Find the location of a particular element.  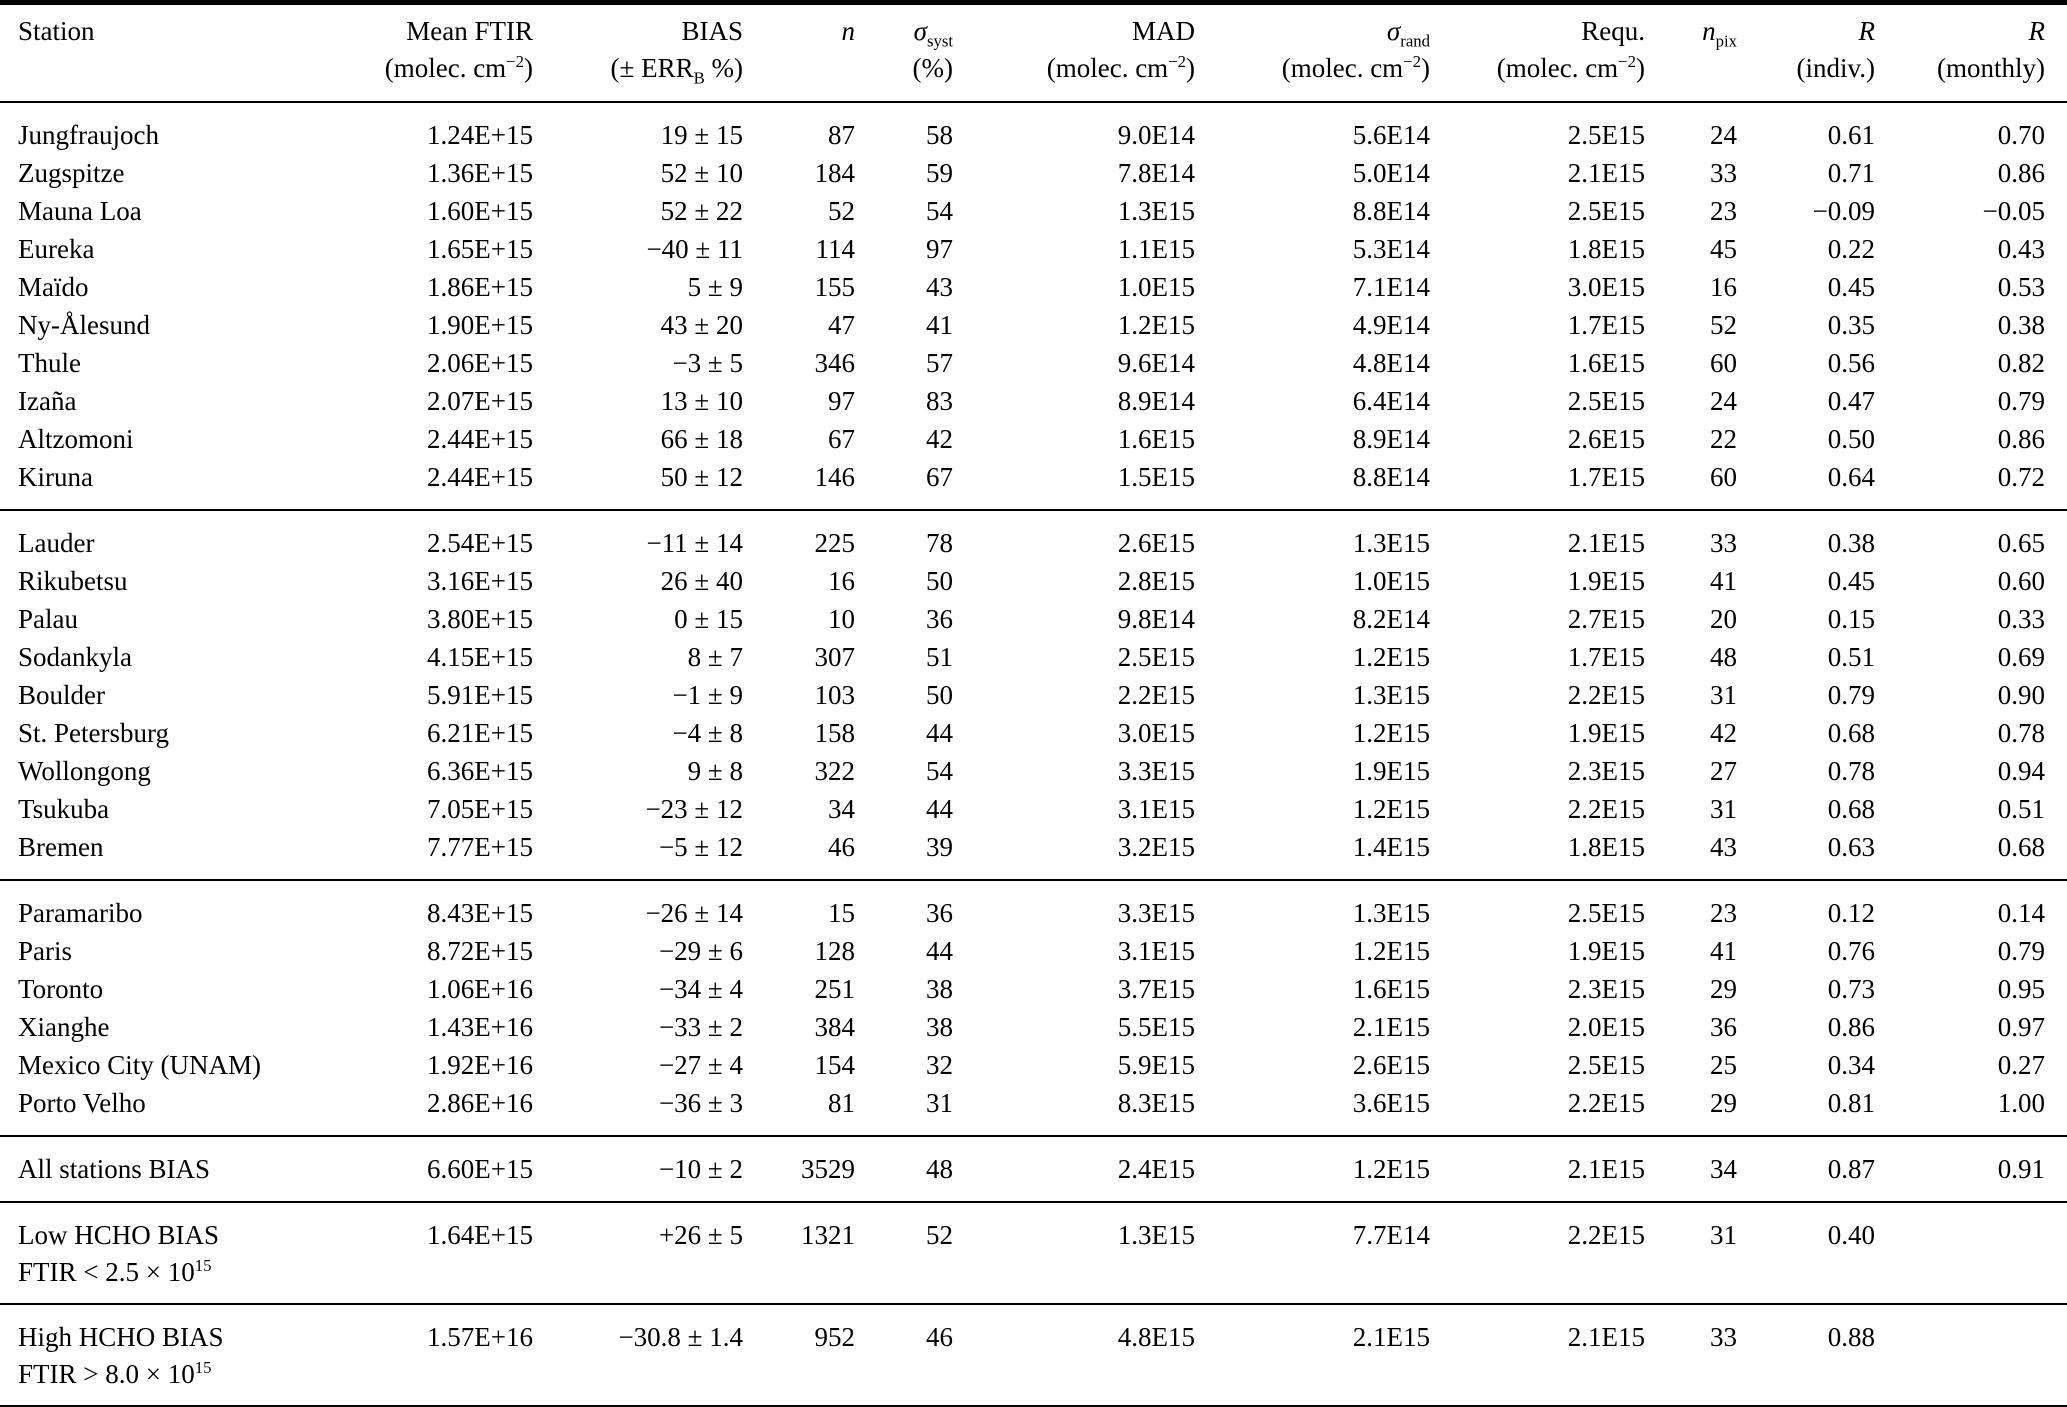

n_pix-cell: 33 is located at coordinates (1723, 173).